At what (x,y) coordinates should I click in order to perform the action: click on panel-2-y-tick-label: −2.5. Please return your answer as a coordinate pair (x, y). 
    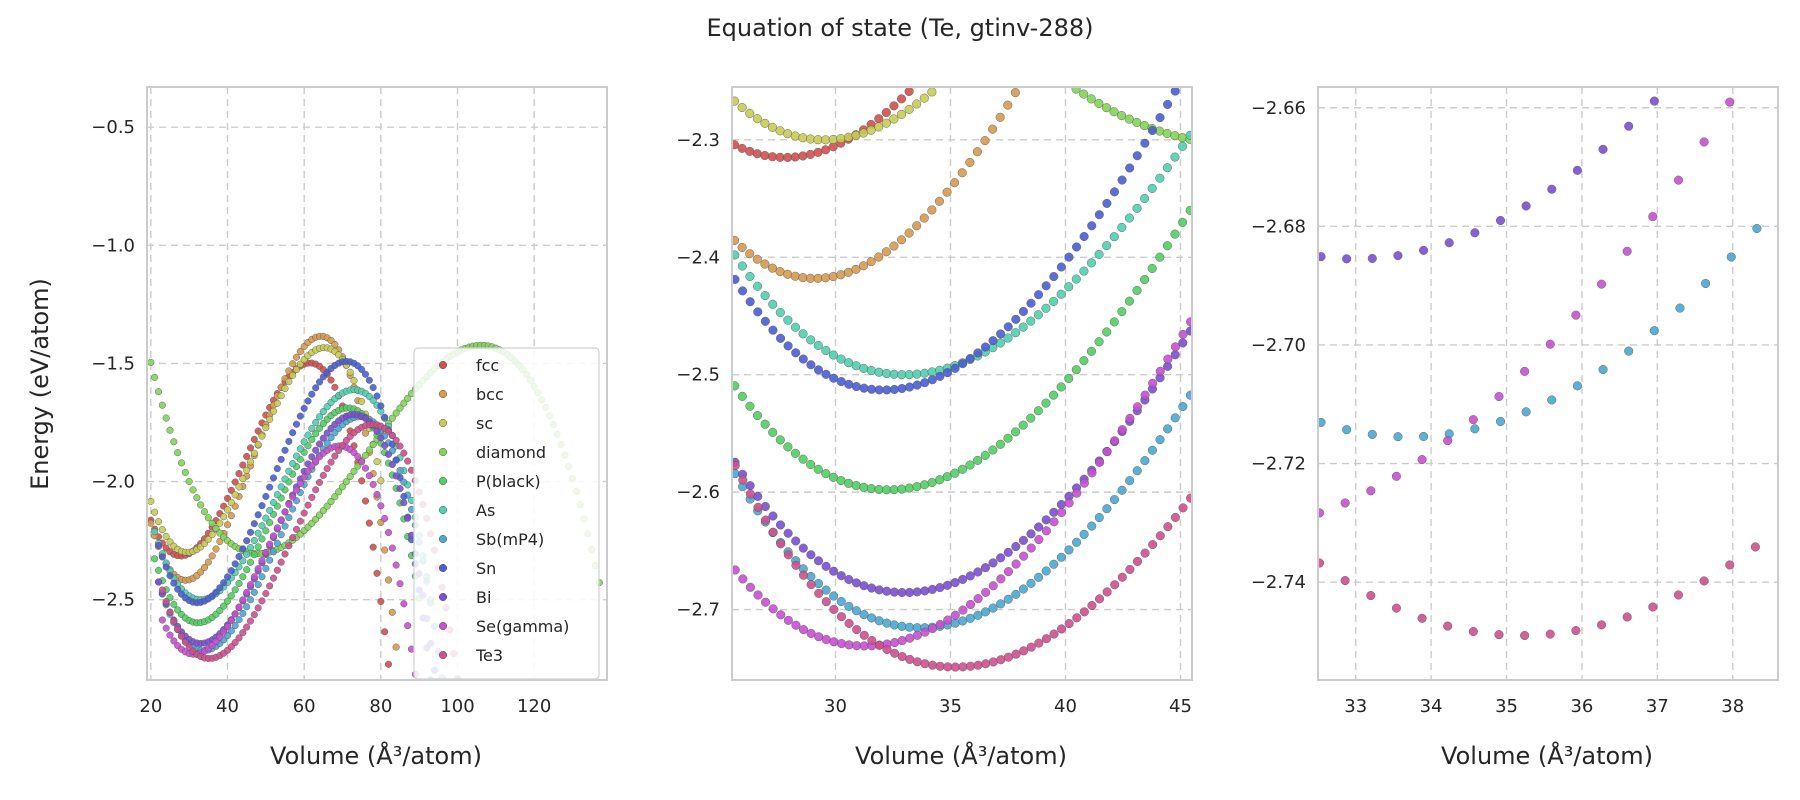
    Looking at the image, I should click on (698, 375).